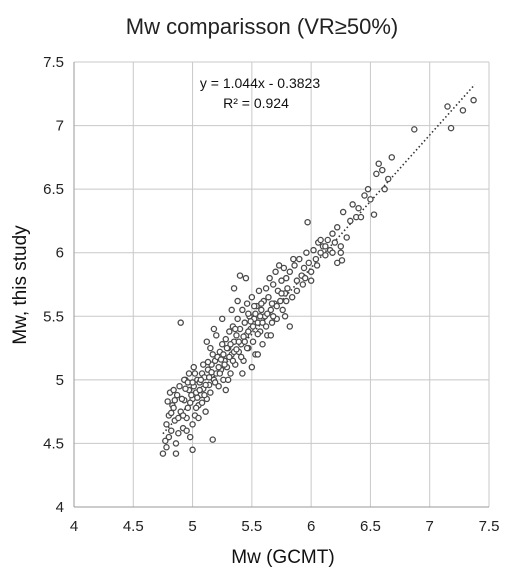  What do you see at coordinates (53, 62) in the screenshot?
I see `y-tick-label: 7.5` at bounding box center [53, 62].